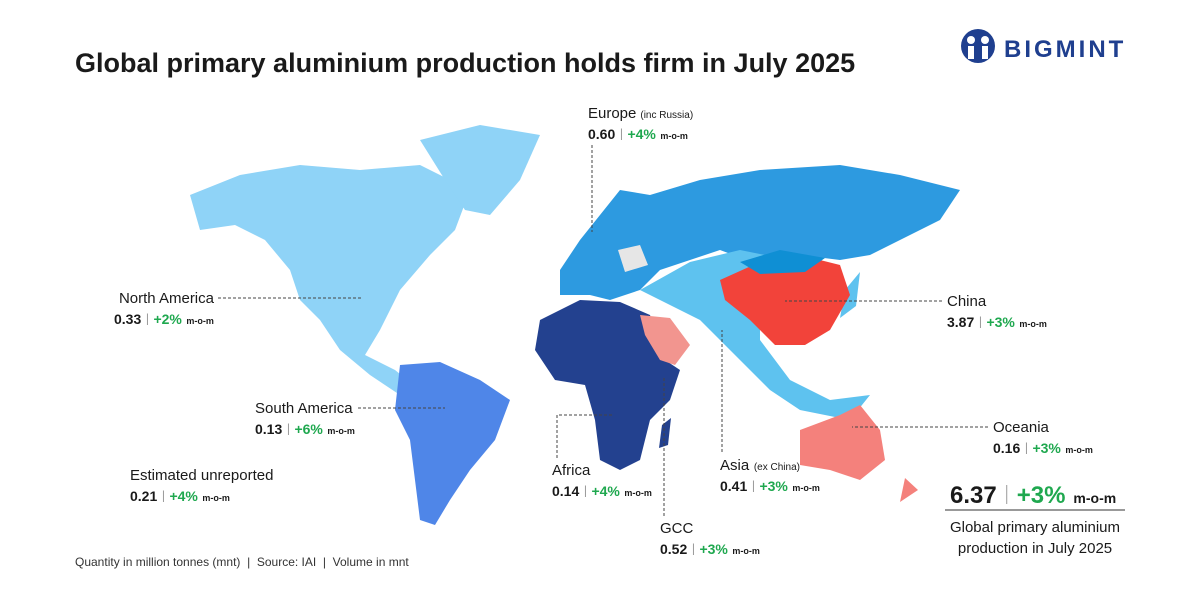 The image size is (1200, 600). Describe the element at coordinates (967, 301) in the screenshot. I see `region-name: China` at that location.